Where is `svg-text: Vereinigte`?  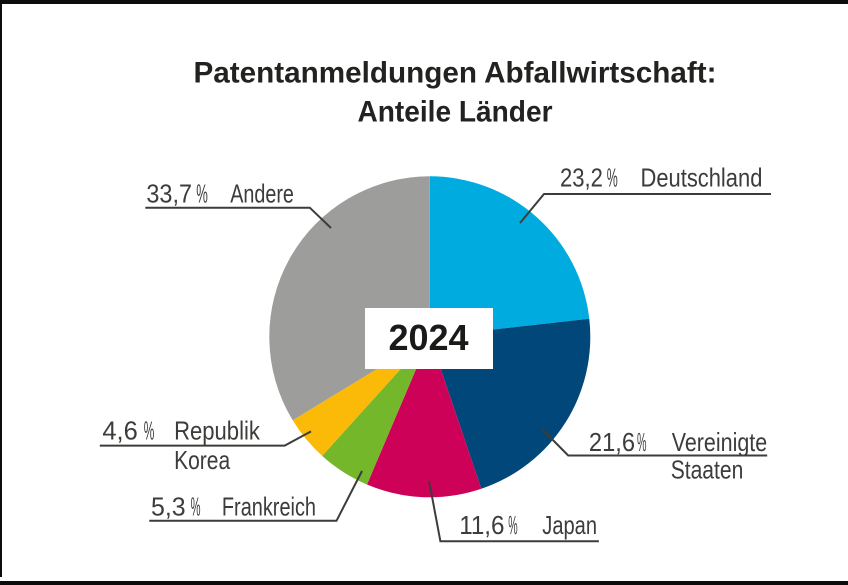 svg-text: Vereinigte is located at coordinates (720, 442).